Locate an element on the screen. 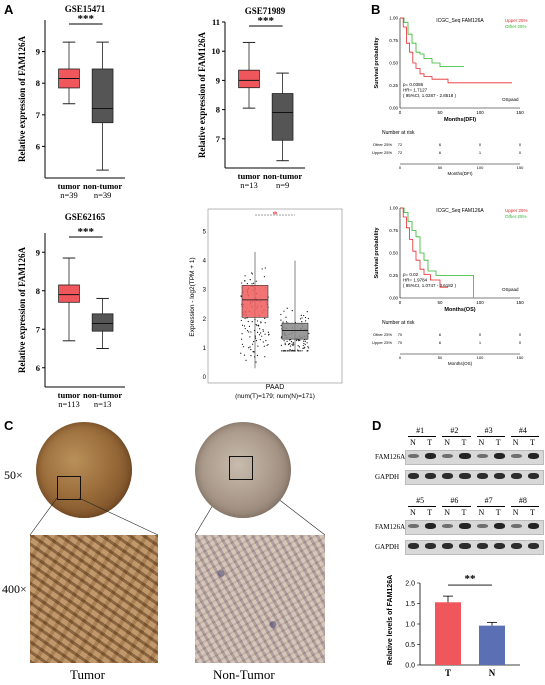 Image resolution: width=545 pixels, height=685 pixels. x-axis-label: Months(OS) is located at coordinates (459, 310).